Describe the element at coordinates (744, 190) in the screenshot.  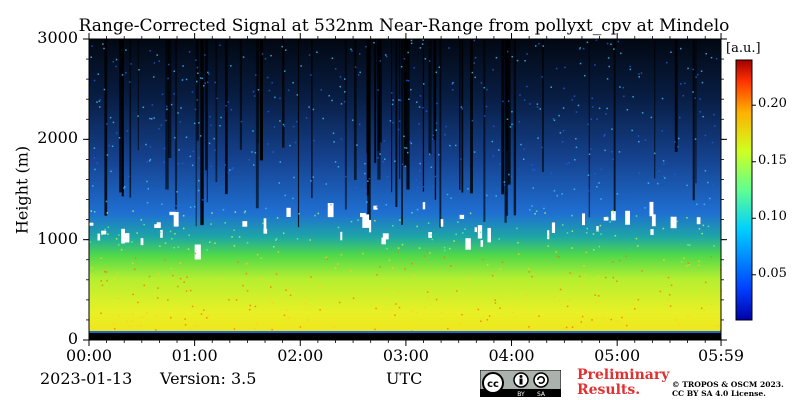
I see `colorbar` at that location.